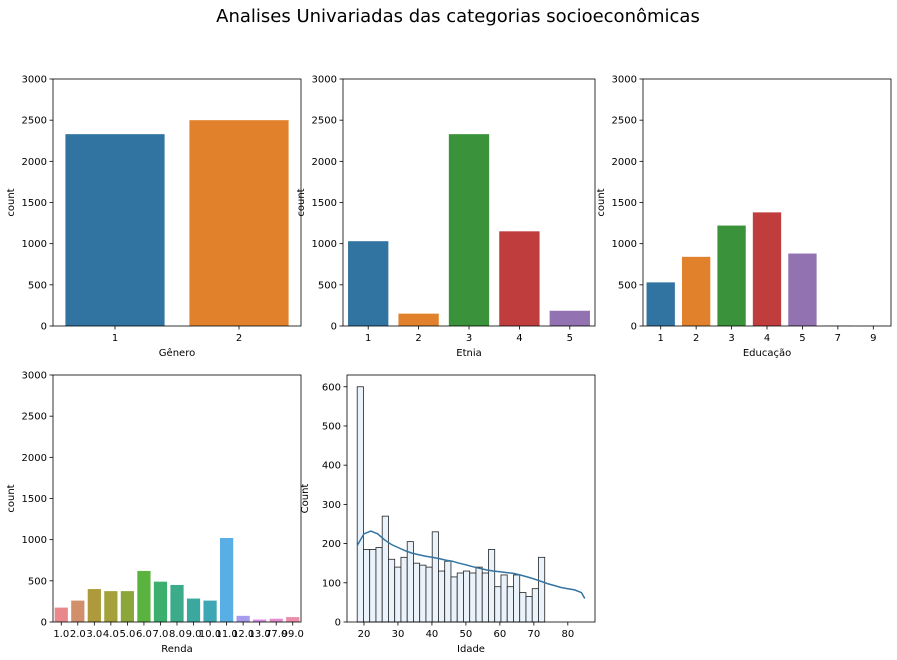  I want to click on x-tick-label: 50, so click(466, 634).